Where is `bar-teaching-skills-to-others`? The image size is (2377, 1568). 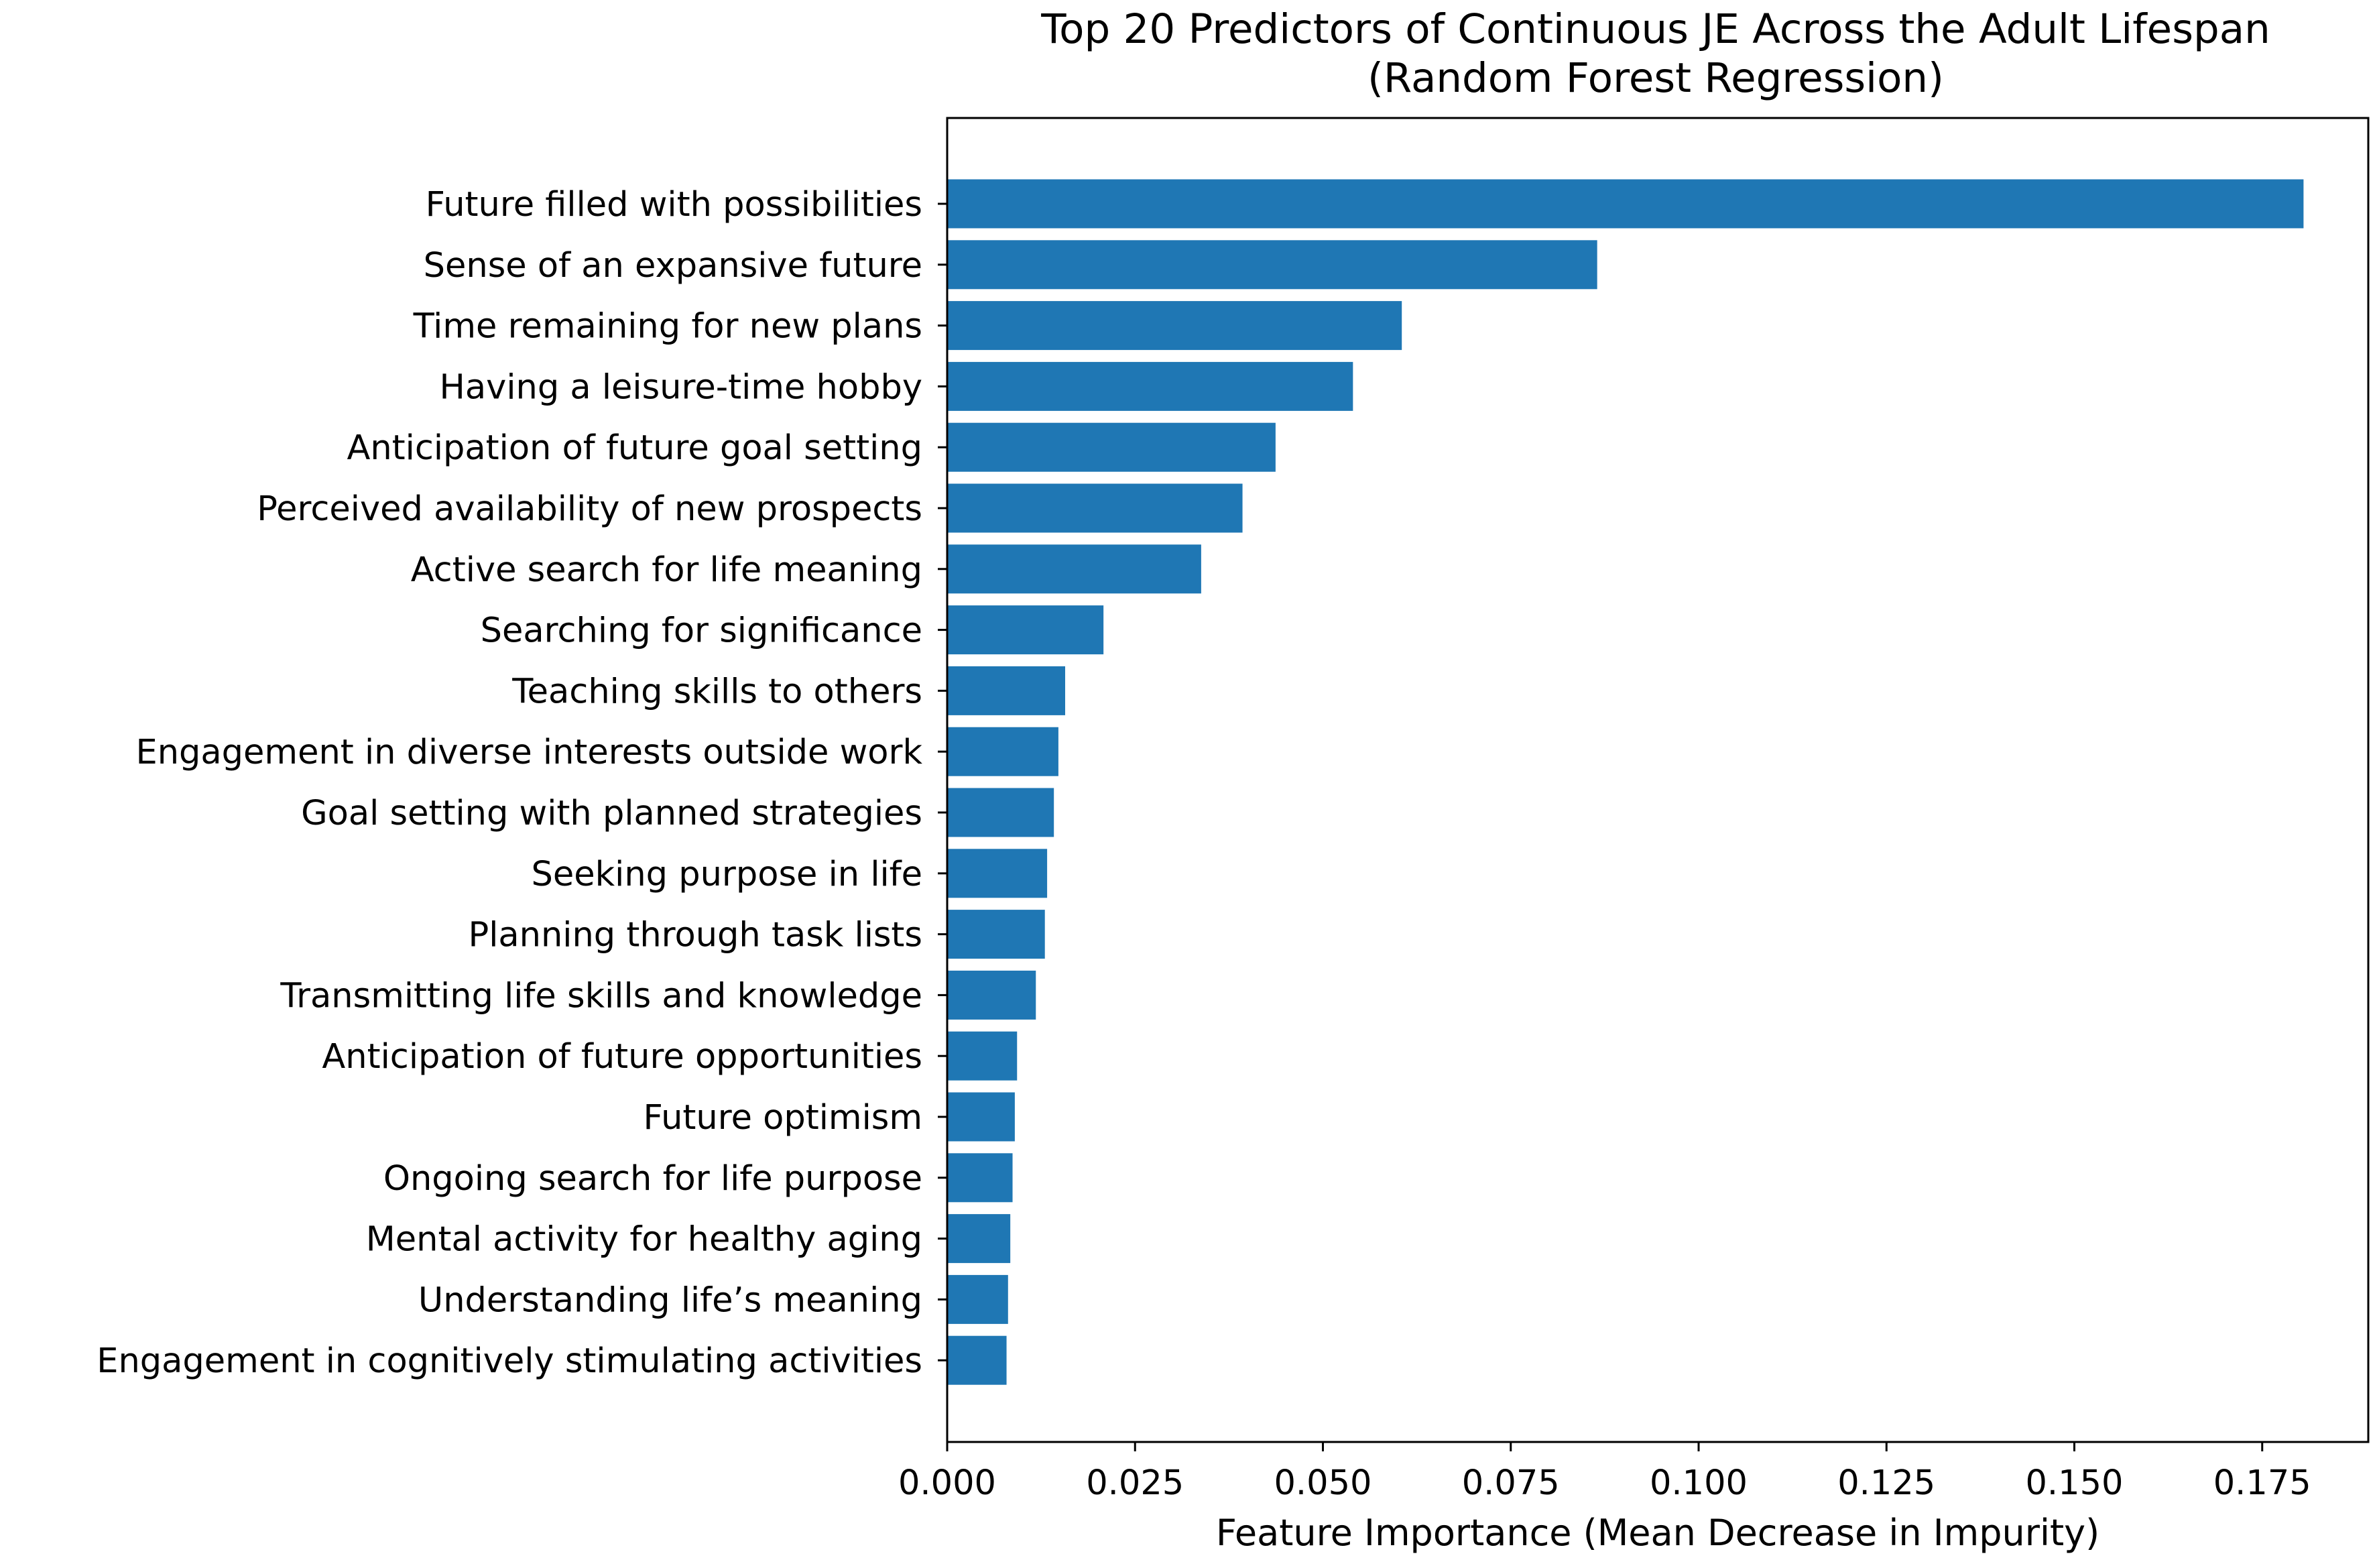 bar-teaching-skills-to-others is located at coordinates (1006, 690).